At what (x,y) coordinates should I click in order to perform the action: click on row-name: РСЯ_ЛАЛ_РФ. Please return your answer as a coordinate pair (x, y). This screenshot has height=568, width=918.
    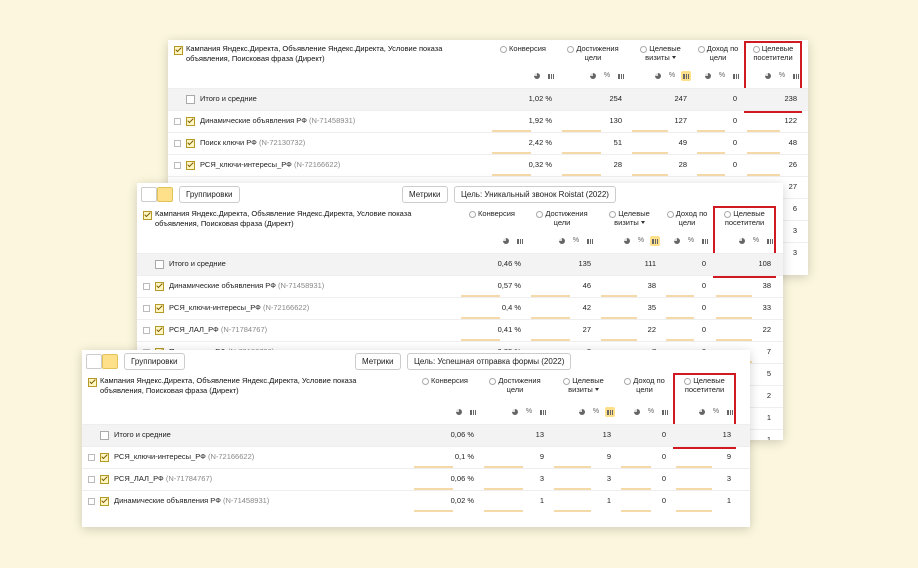
    Looking at the image, I should click on (139, 478).